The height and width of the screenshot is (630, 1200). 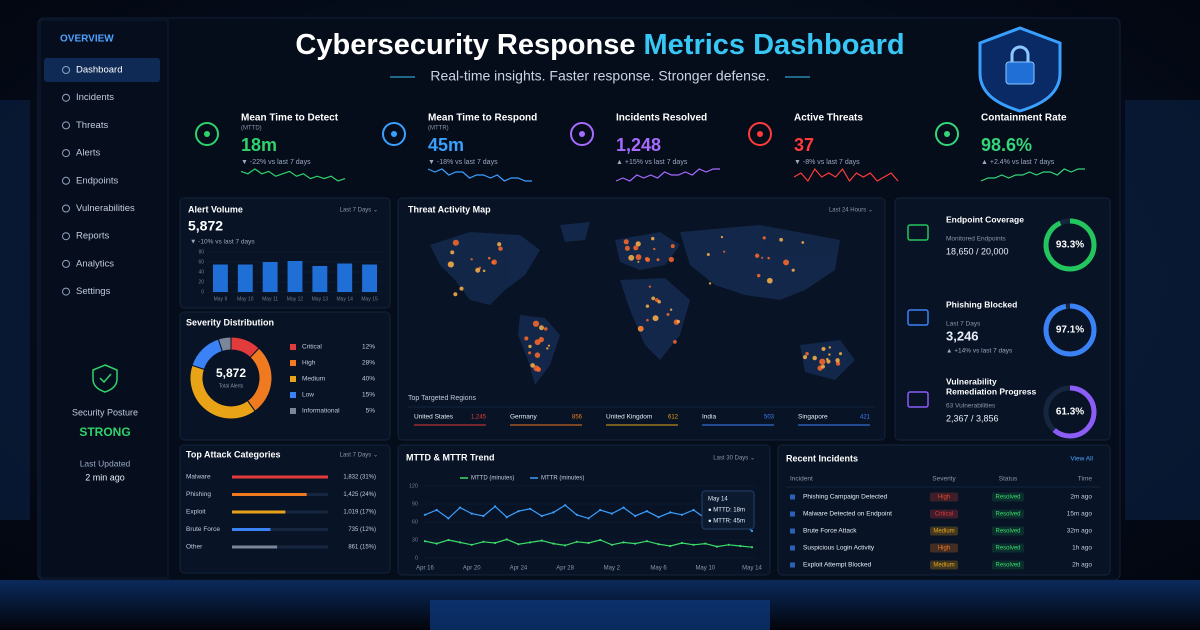 What do you see at coordinates (565, 569) in the screenshot?
I see `x-tick-label: Apr 28` at bounding box center [565, 569].